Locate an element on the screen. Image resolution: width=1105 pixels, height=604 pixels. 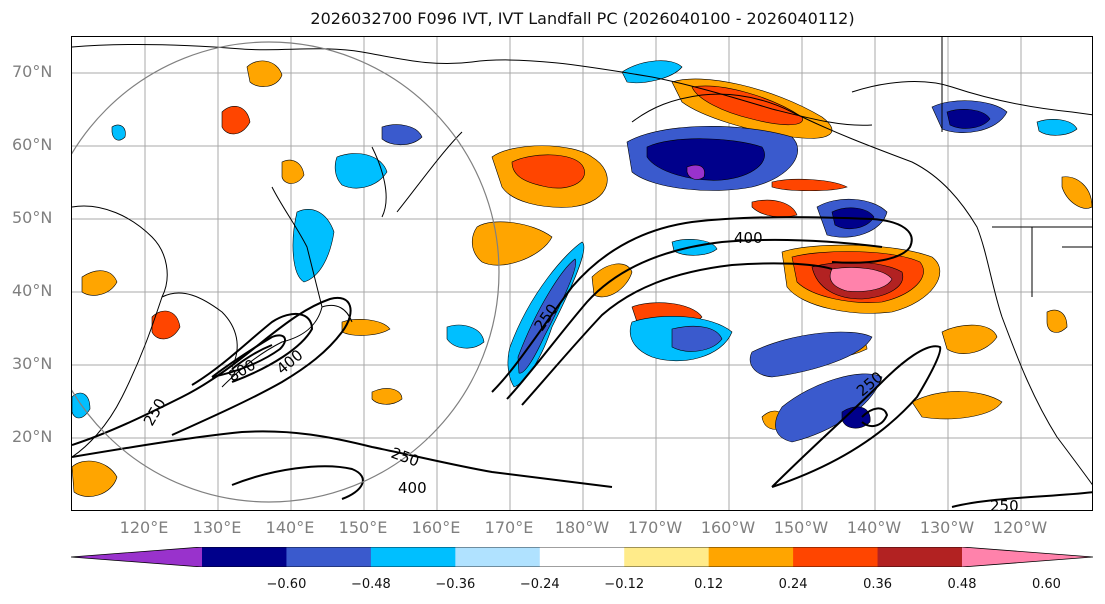
colorbar-tick-label: 0.60 is located at coordinates (1046, 584).